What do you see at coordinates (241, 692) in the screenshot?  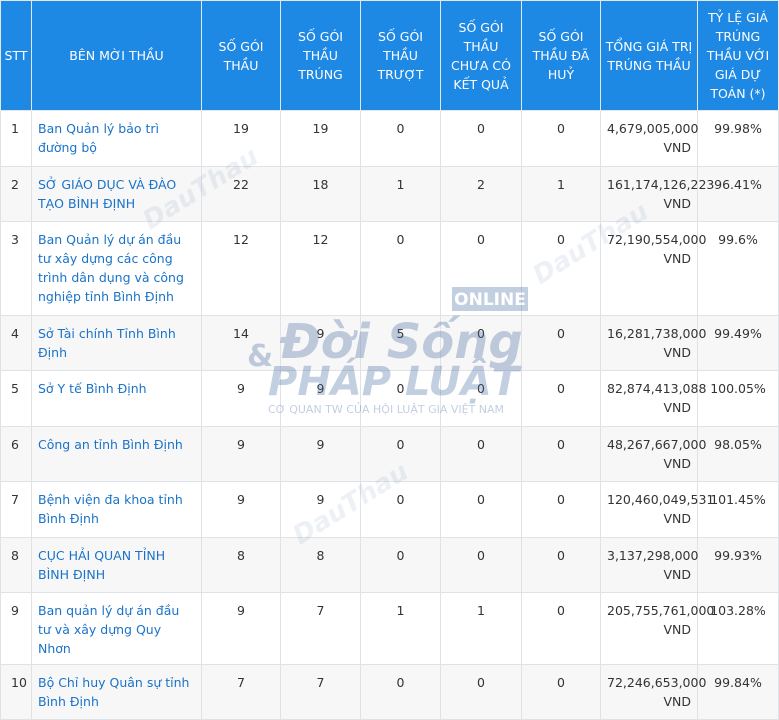 I see `cell-so-goi: 7` at bounding box center [241, 692].